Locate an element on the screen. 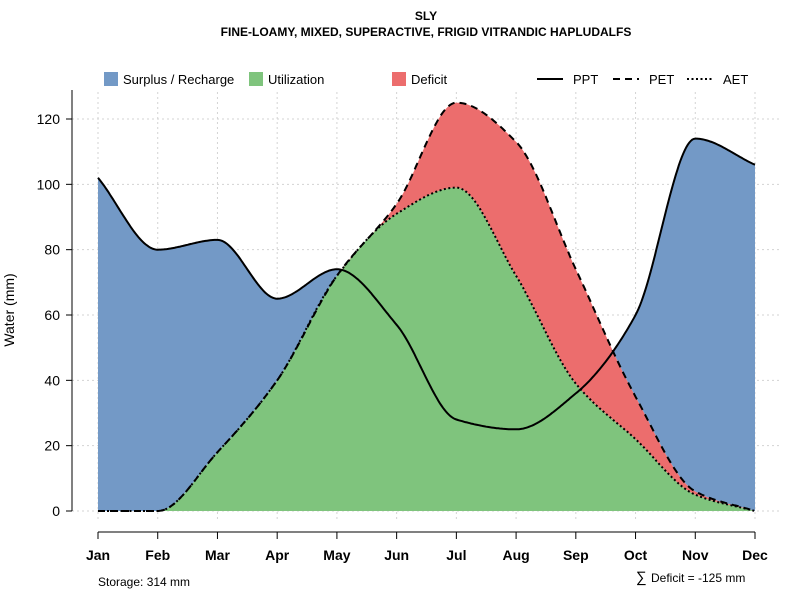 Image resolution: width=800 pixels, height=600 pixels. y-tick-label: 120 is located at coordinates (49, 119).